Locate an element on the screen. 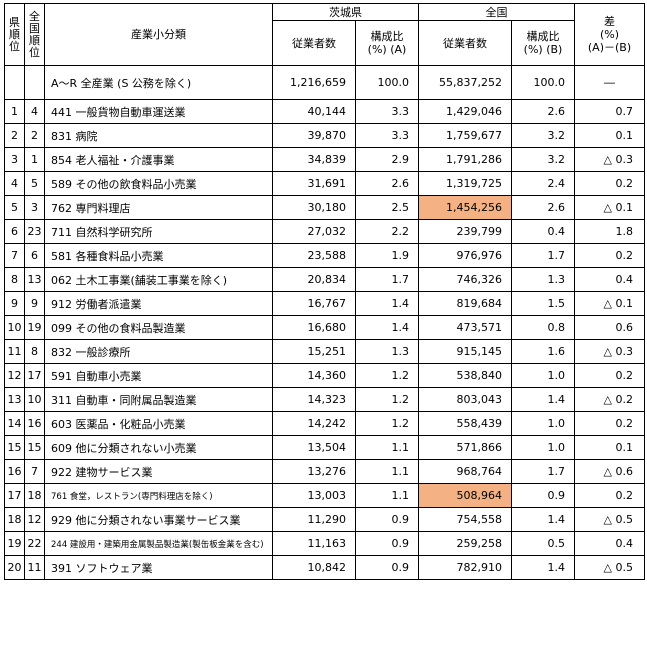 Image resolution: width=647 pixels, height=645 pixels. row-ibaraki-ratio: 1.4 is located at coordinates (387, 327).